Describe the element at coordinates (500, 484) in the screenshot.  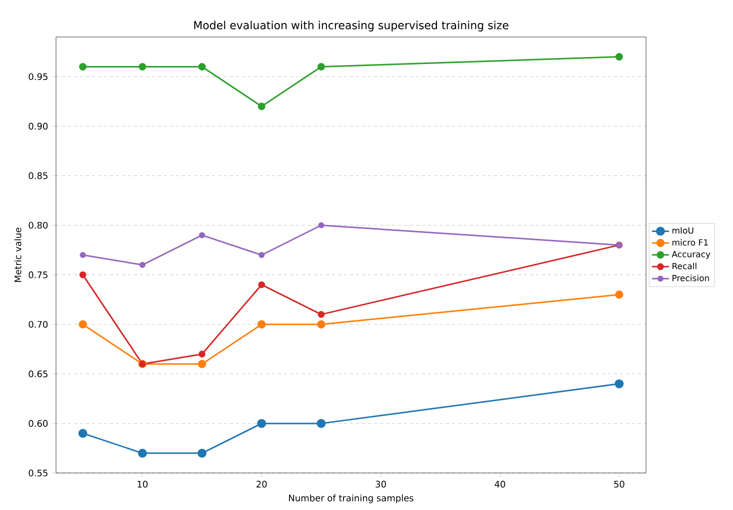
I see `x-tick-label: 40` at that location.